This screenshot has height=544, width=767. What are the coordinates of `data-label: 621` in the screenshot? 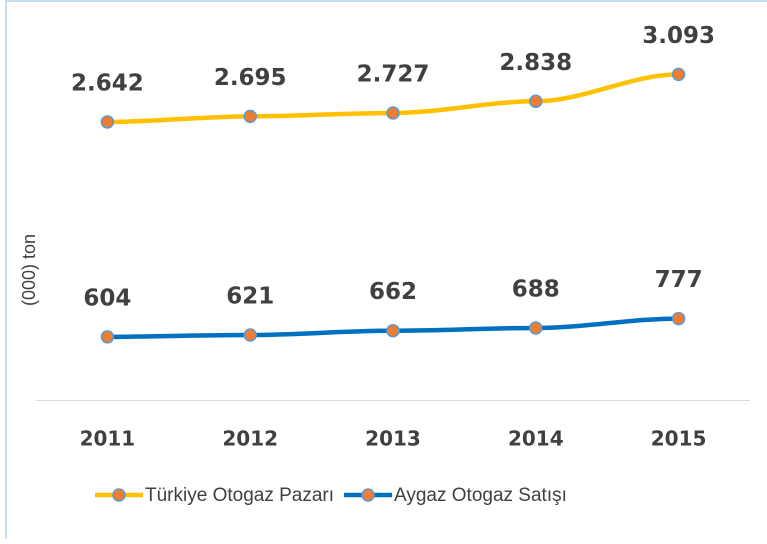 It's located at (250, 297).